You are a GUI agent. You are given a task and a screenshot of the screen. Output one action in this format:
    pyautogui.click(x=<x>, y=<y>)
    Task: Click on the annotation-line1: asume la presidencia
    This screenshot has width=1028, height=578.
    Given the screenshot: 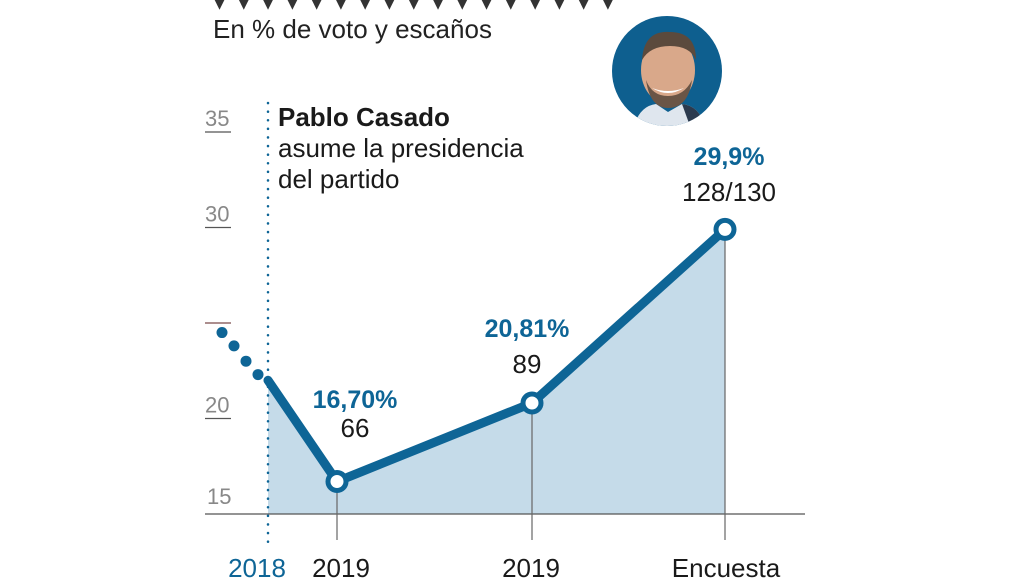 What is the action you would take?
    pyautogui.click(x=401, y=148)
    